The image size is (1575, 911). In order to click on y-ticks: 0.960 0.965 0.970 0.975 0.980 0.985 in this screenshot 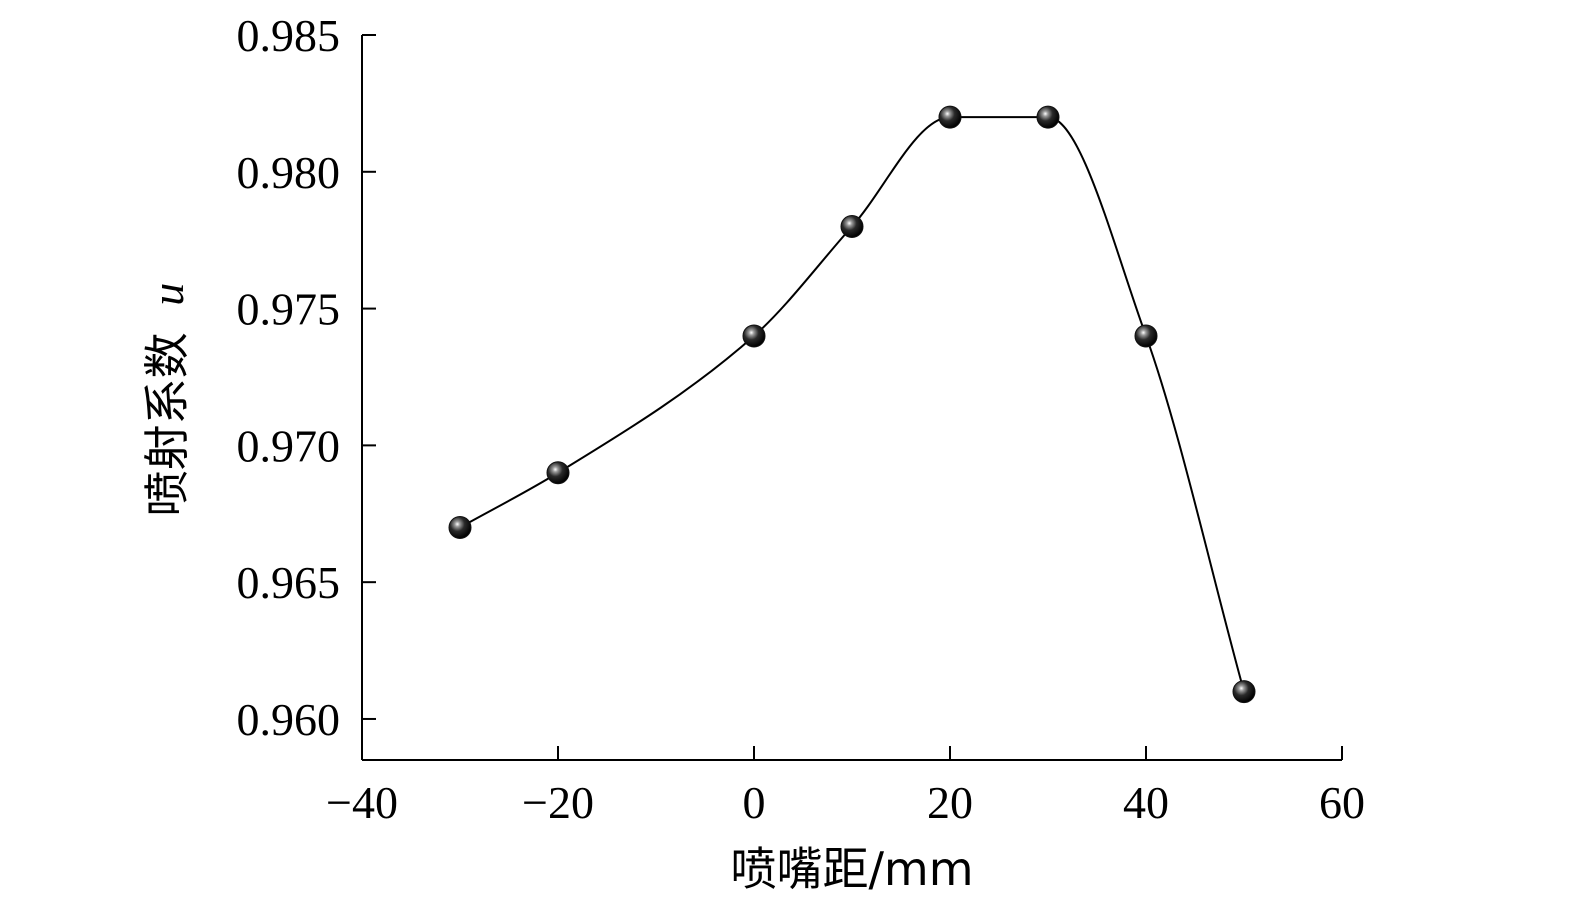, I will do `click(306, 377)`.